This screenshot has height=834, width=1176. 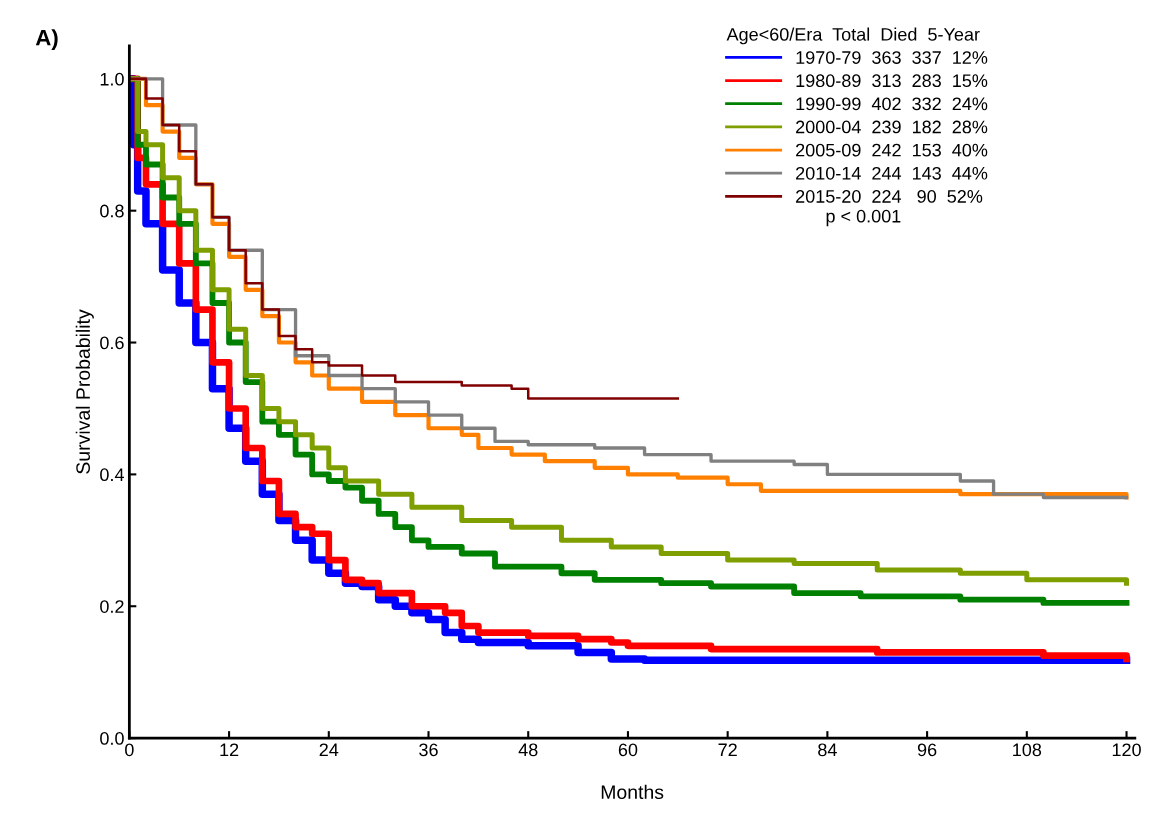 What do you see at coordinates (727, 750) in the screenshot?
I see `x-tick-label: 72` at bounding box center [727, 750].